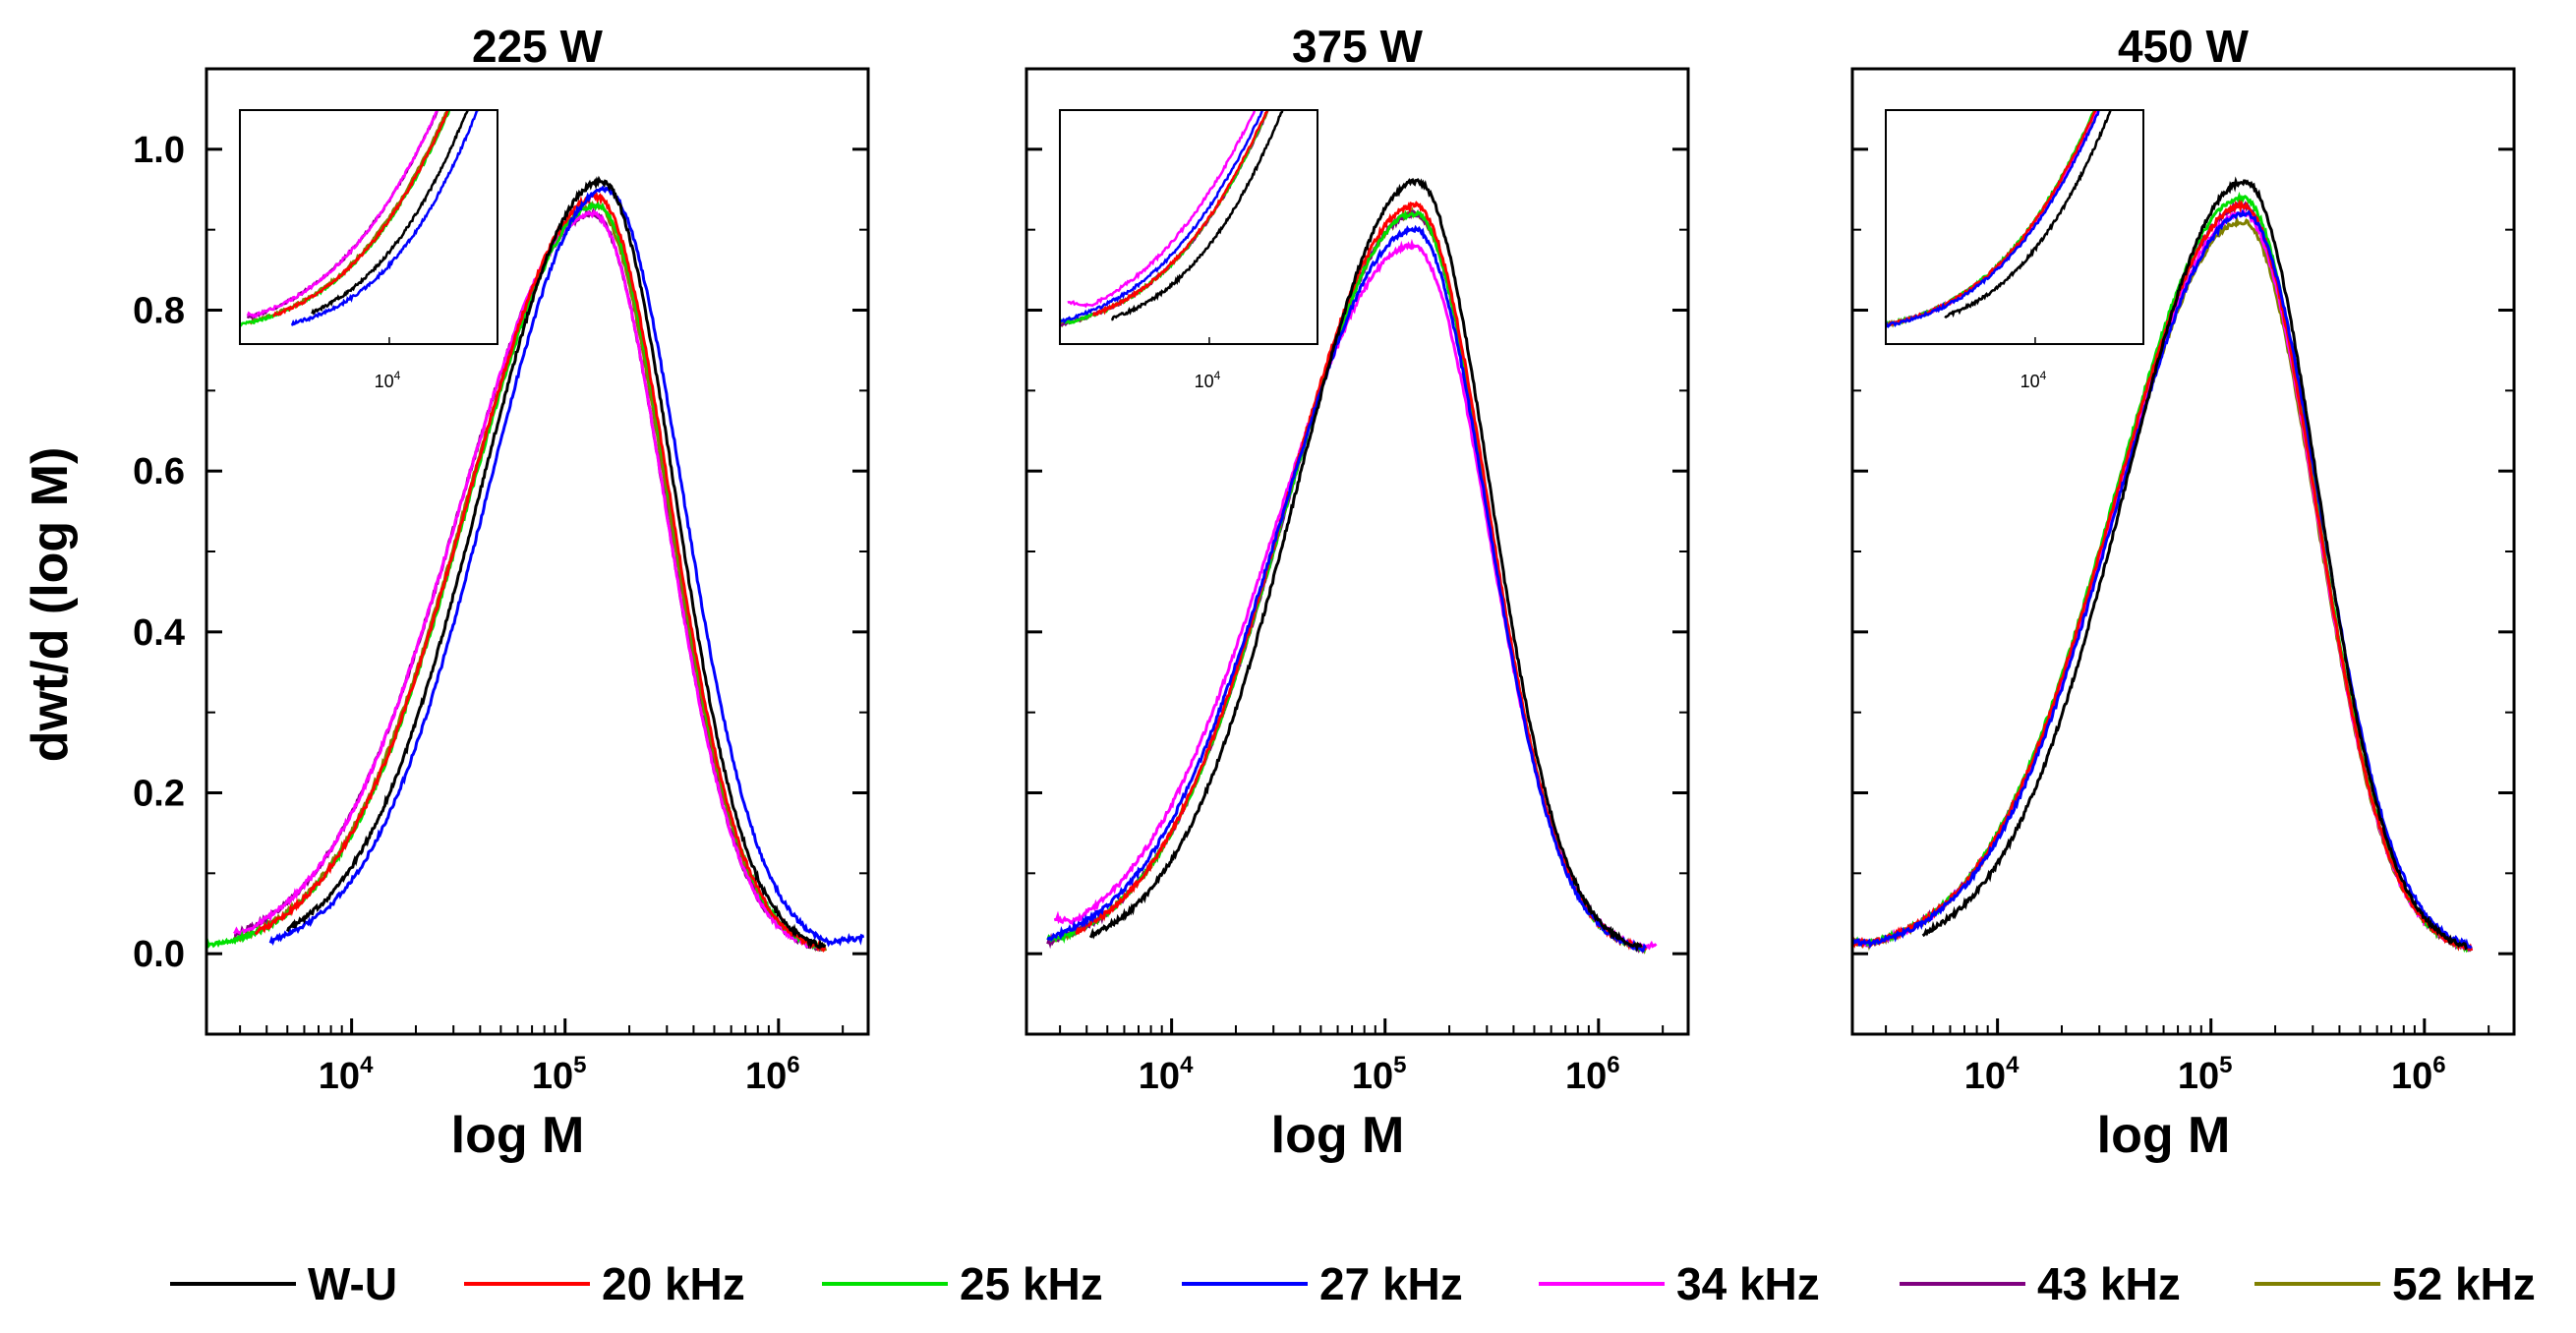  I want to click on y-axis-title: dwt/d (log M), so click(50, 605).